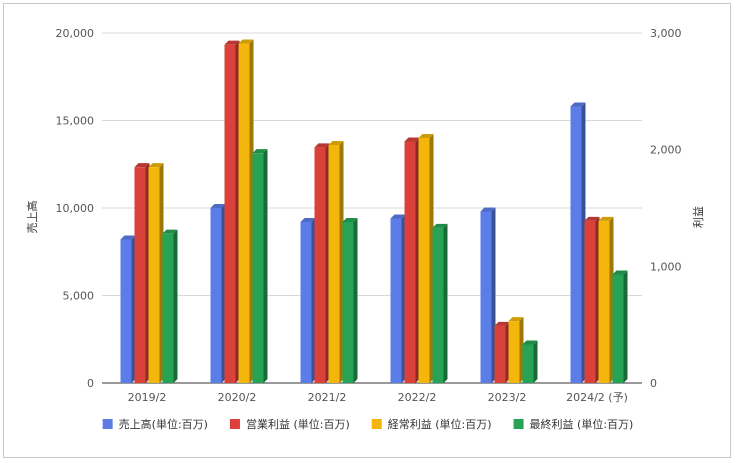 This screenshot has width=736, height=463. Describe the element at coordinates (237, 397) in the screenshot. I see `x-tick-label: 2020/2` at that location.